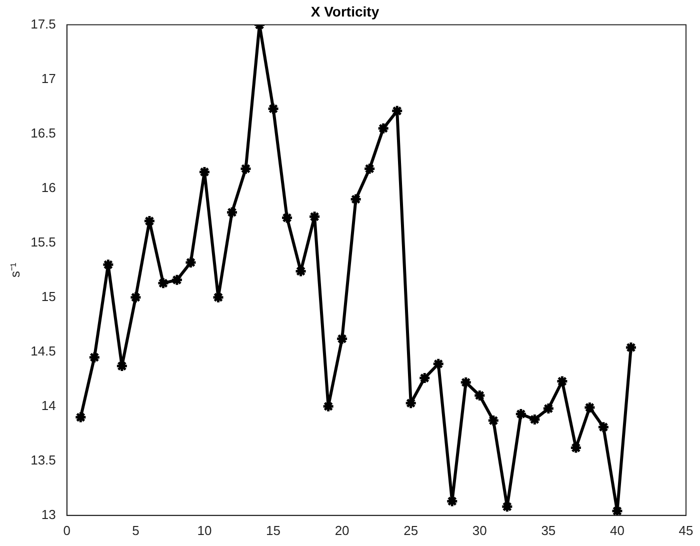  What do you see at coordinates (686, 530) in the screenshot?
I see `x-tick-label: 45` at bounding box center [686, 530].